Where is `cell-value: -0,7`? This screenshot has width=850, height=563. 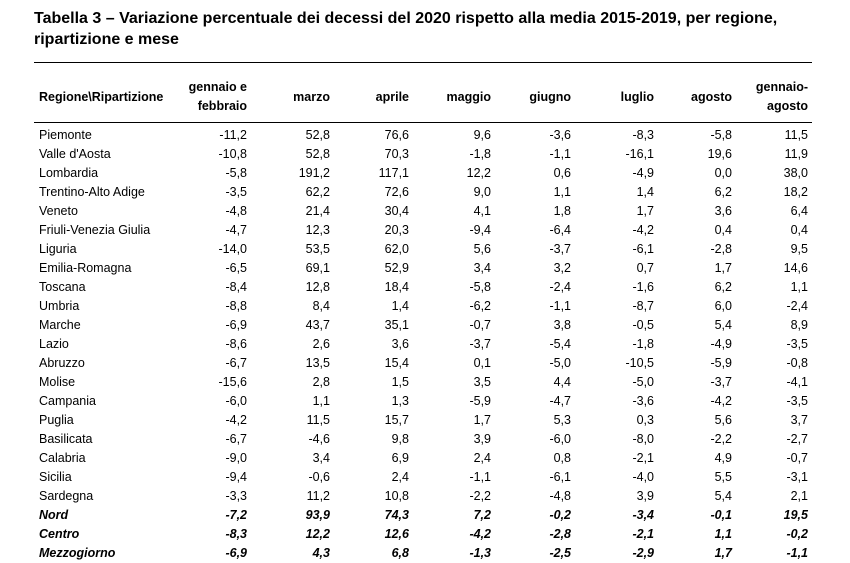
cell-value: -0,7 is located at coordinates (797, 458).